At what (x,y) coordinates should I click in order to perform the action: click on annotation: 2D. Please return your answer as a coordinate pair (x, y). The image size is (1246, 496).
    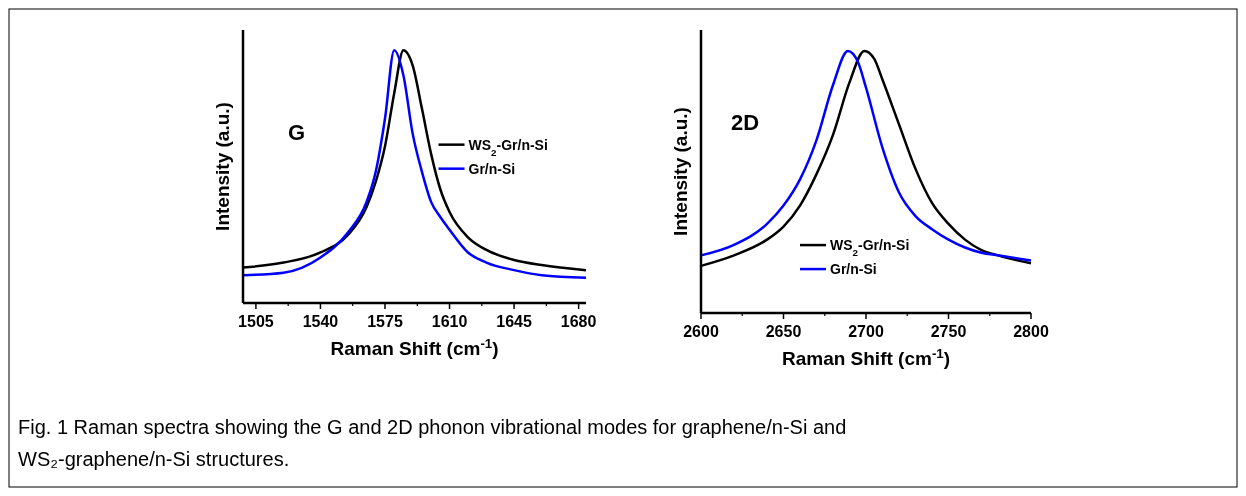
    Looking at the image, I should click on (745, 122).